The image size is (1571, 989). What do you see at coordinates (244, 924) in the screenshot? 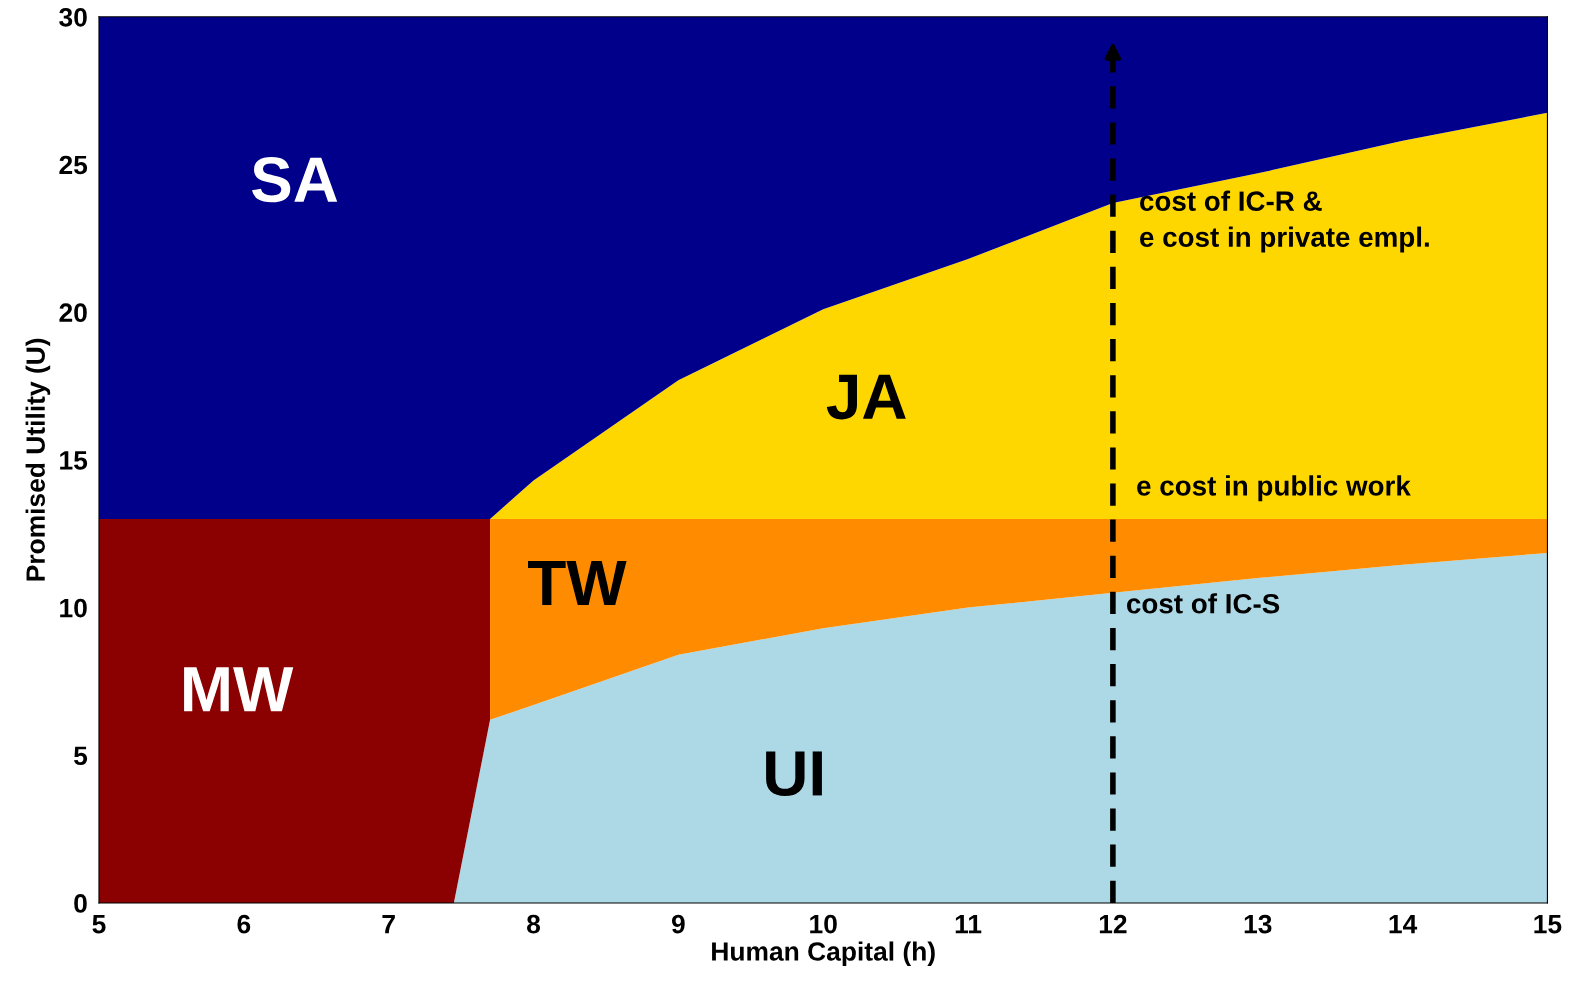
I see `x-tick-label: 6` at bounding box center [244, 924].